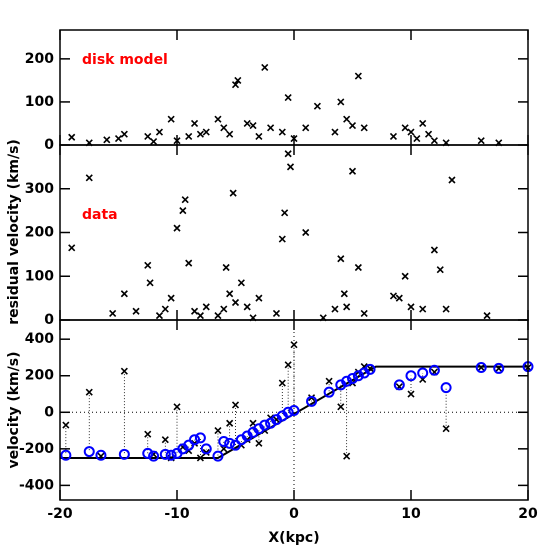 Image resolution: width=558 pixels, height=558 pixels. What do you see at coordinates (294, 514) in the screenshot?
I see `x-tick-label: 0` at bounding box center [294, 514].